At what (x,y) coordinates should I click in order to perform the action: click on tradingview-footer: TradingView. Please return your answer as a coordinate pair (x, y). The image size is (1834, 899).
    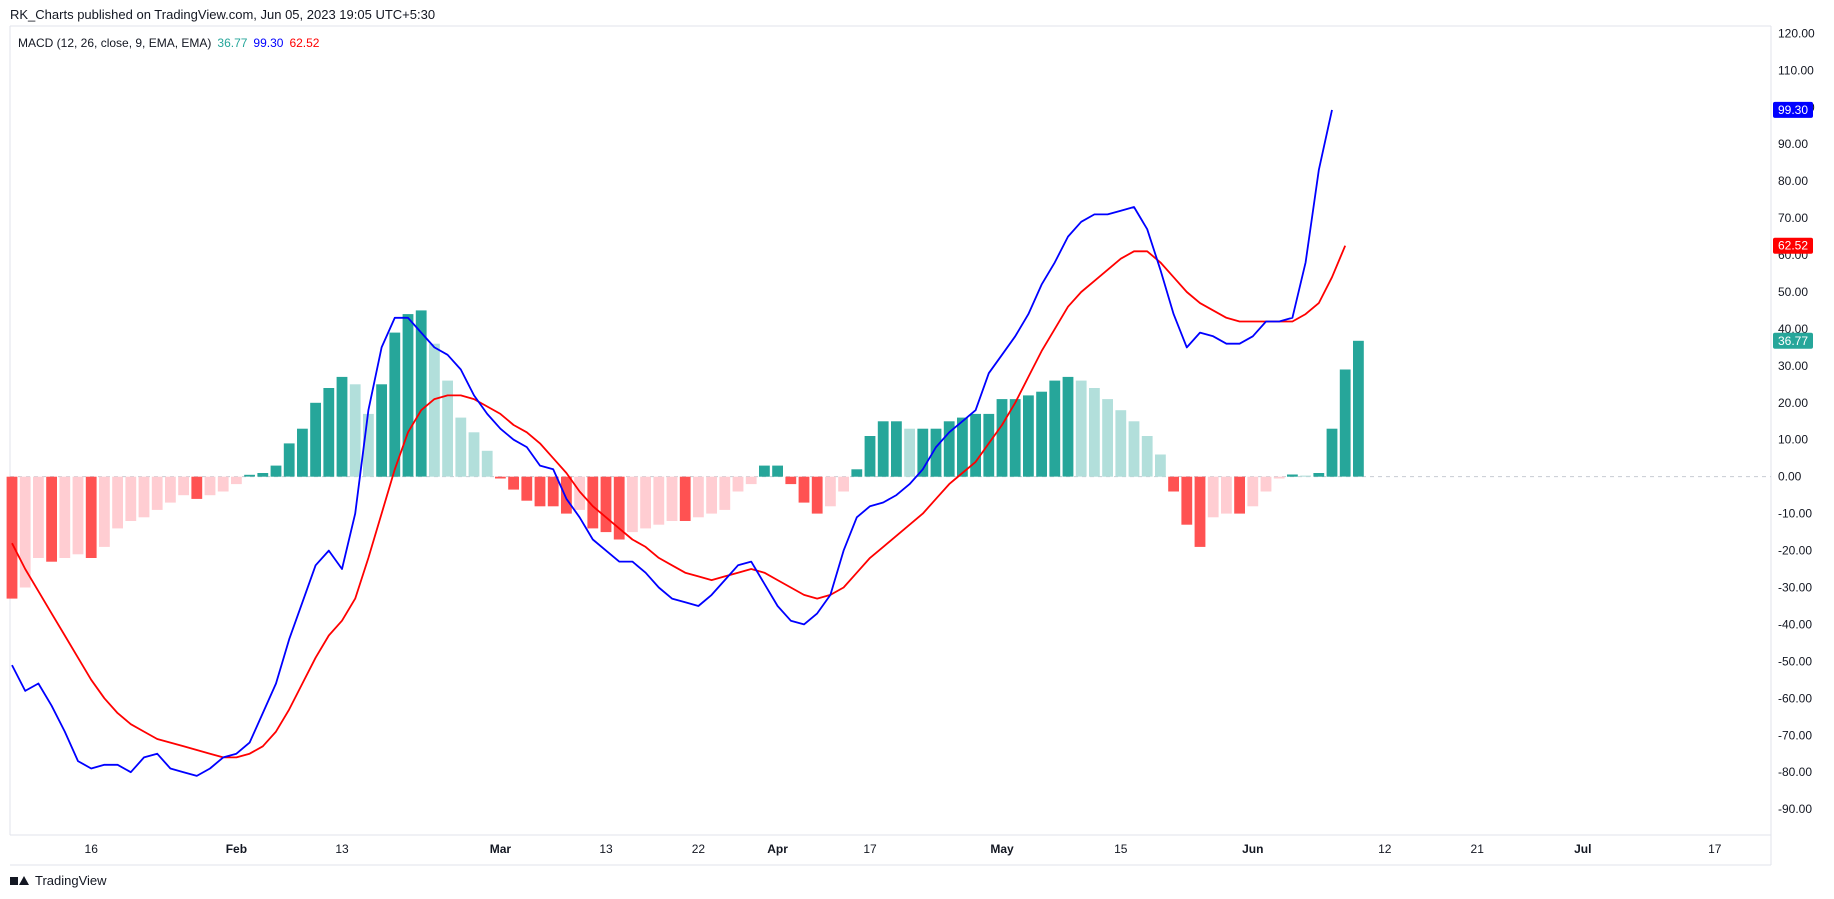
    Looking at the image, I should click on (58, 880).